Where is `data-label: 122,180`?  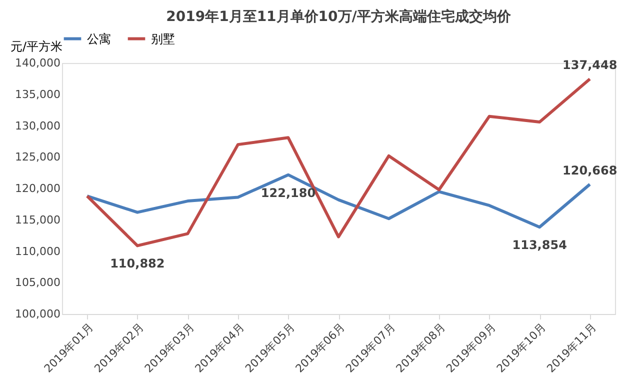
data-label: 122,180 is located at coordinates (288, 193).